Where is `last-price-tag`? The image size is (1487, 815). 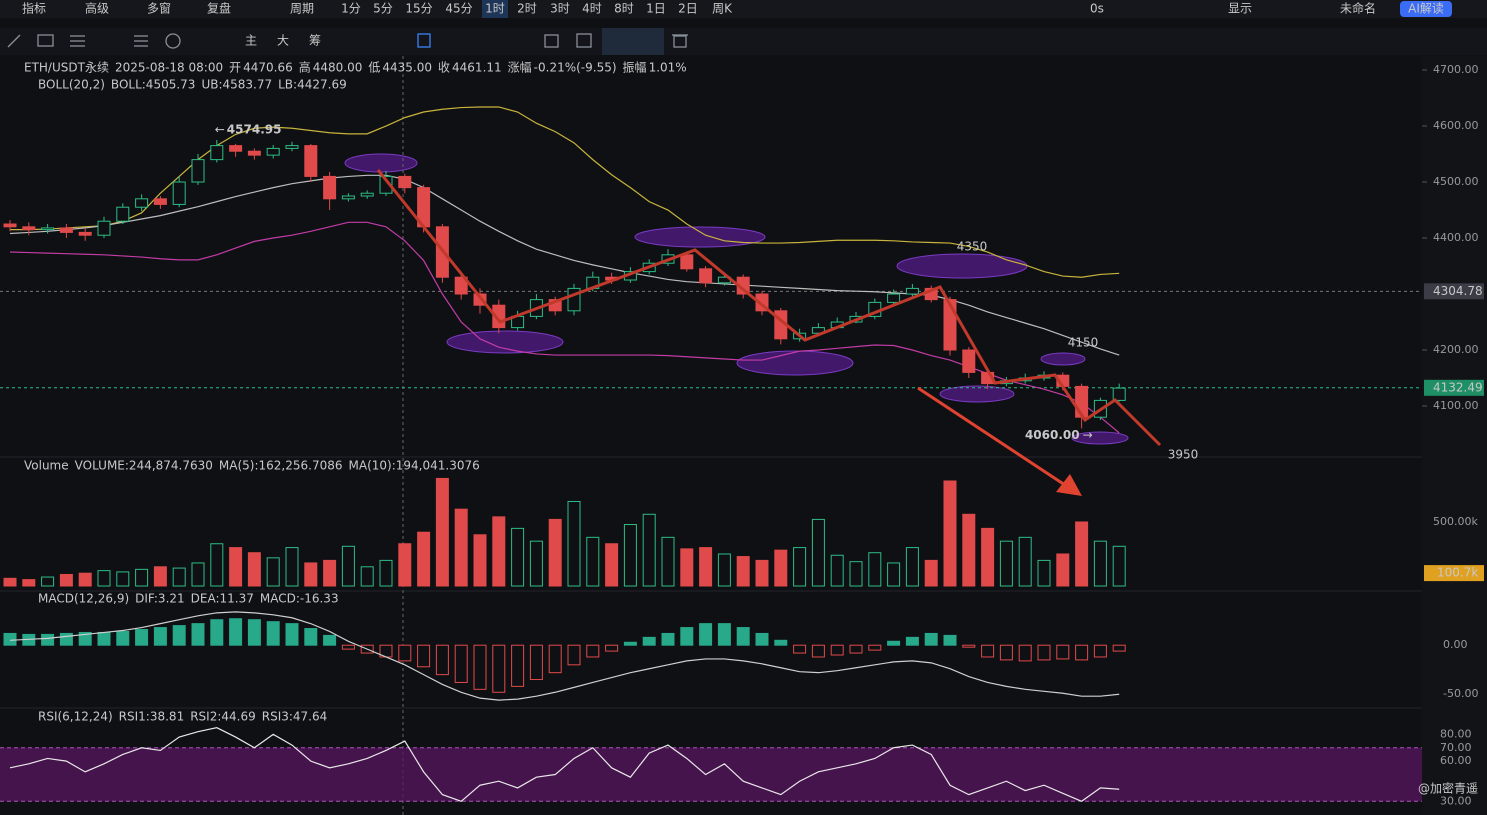 last-price-tag is located at coordinates (1454, 387).